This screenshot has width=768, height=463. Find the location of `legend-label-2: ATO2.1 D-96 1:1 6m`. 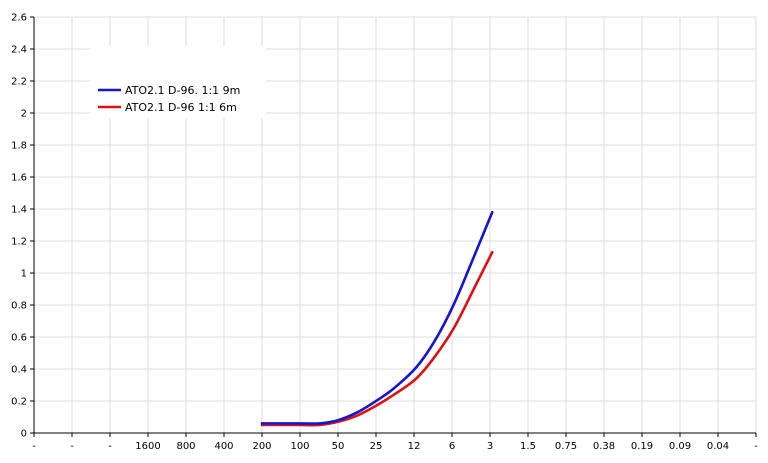

legend-label-2: ATO2.1 D-96 1:1 6m is located at coordinates (181, 107).